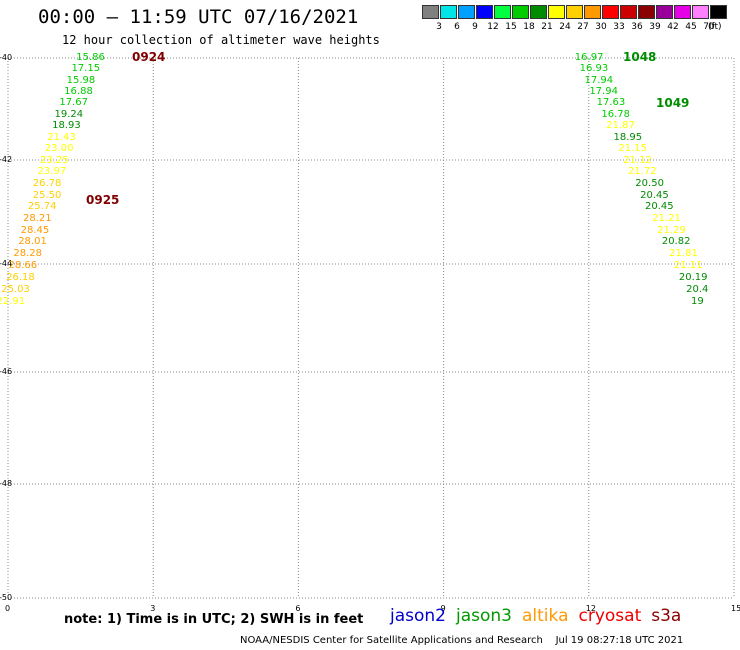 This screenshot has height=650, width=740. I want to click on scale-unit-label: (ft), so click(715, 27).